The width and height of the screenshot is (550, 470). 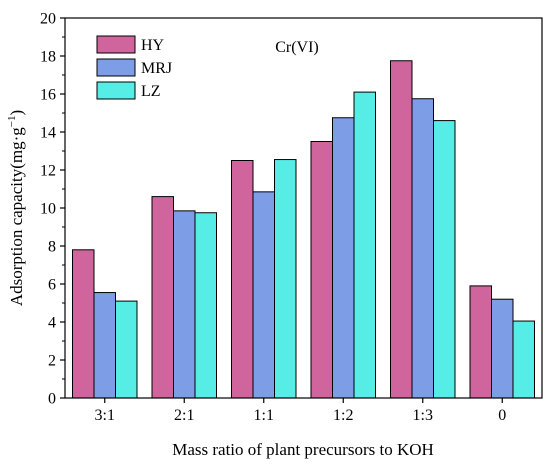 What do you see at coordinates (105, 415) in the screenshot?
I see `x-tick-label: 3:1` at bounding box center [105, 415].